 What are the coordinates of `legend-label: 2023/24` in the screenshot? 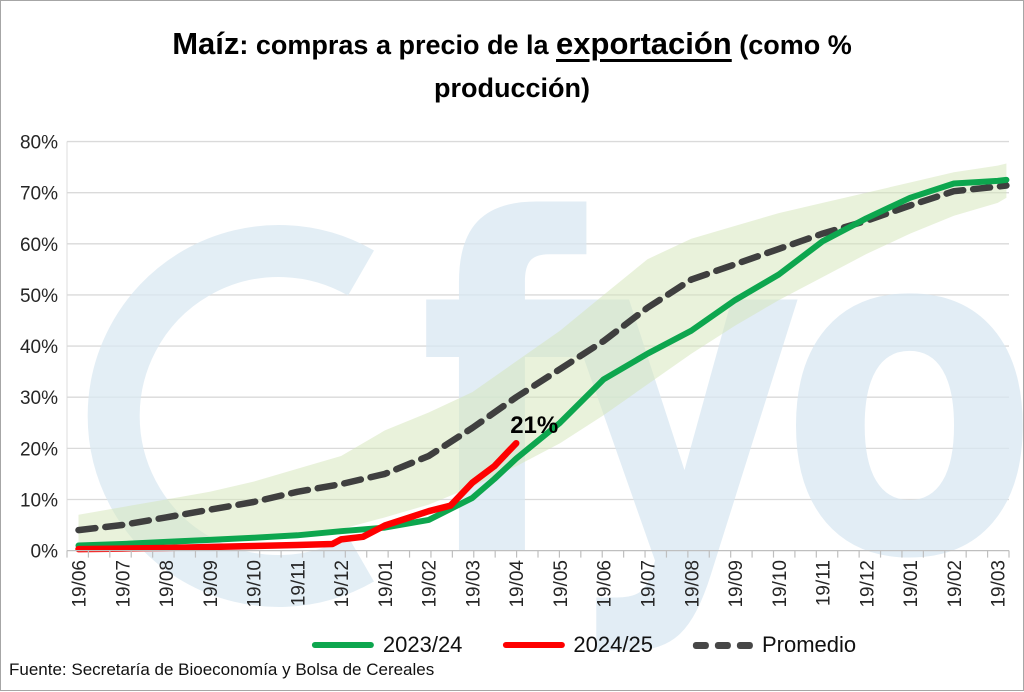 It's located at (422, 644).